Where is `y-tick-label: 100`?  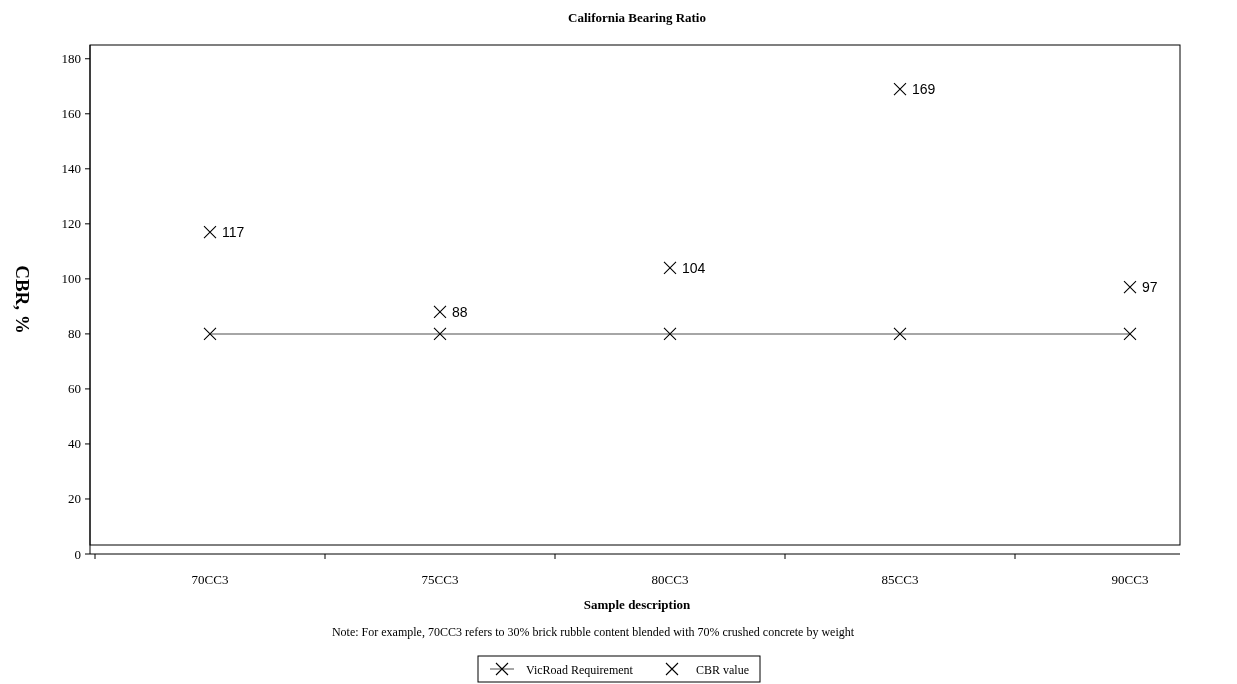 y-tick-label: 100 is located at coordinates (71, 279).